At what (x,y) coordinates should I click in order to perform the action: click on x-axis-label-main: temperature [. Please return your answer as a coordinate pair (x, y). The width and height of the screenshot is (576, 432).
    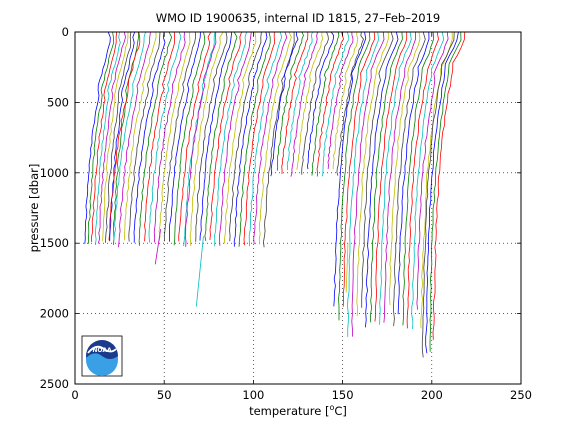
    Looking at the image, I should click on (289, 411).